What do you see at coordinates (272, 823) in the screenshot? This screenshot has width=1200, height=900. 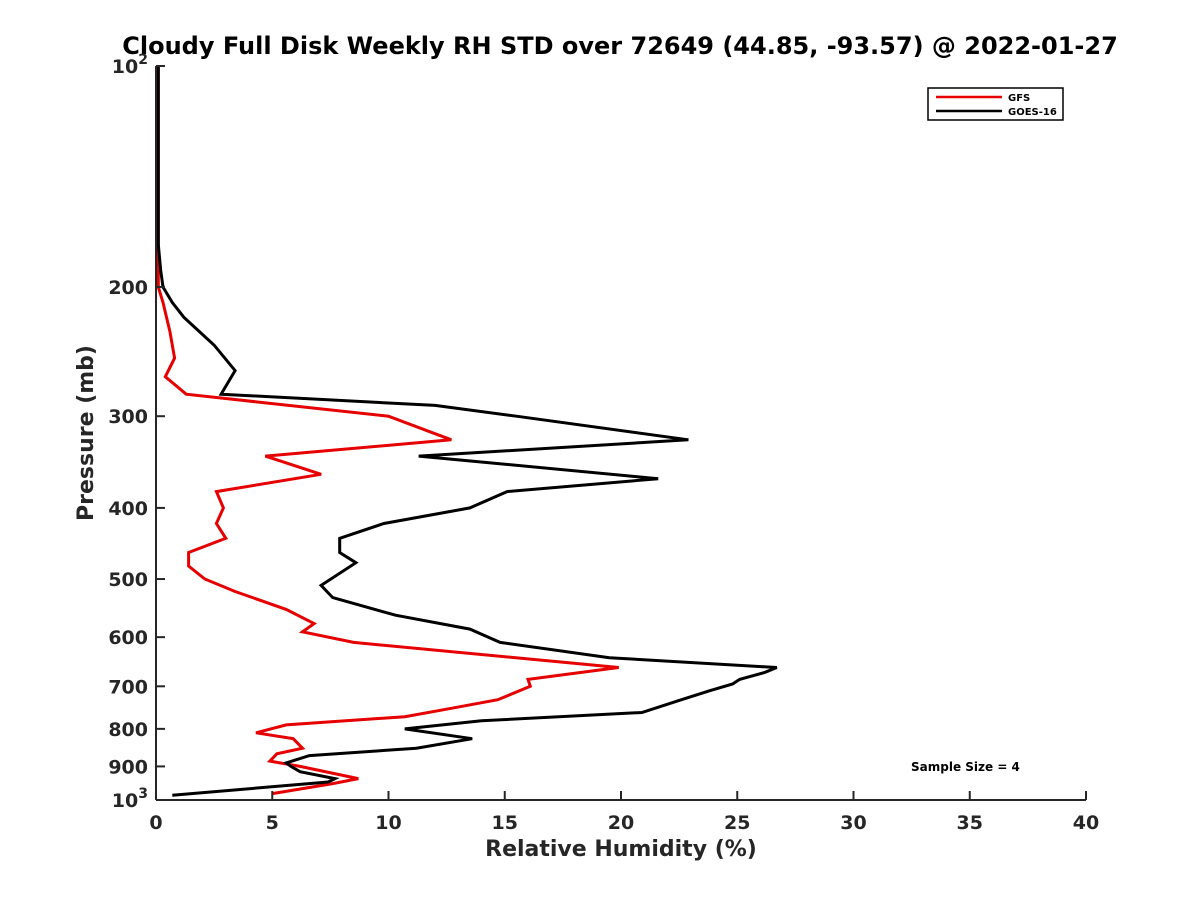 I see `x-tick-label: 5` at bounding box center [272, 823].